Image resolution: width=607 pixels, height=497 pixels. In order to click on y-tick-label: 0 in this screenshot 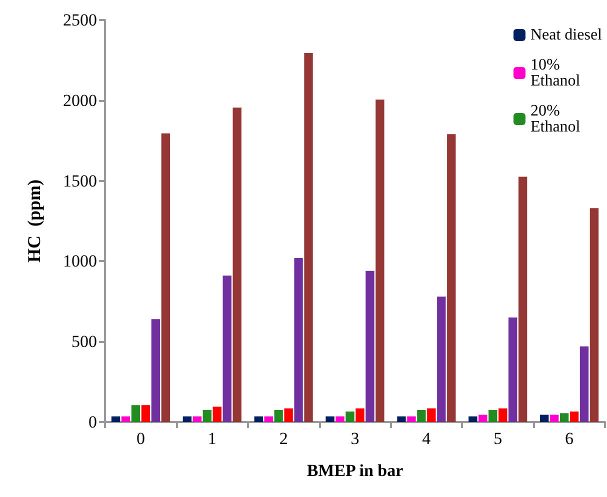, I will do `click(92, 422)`.